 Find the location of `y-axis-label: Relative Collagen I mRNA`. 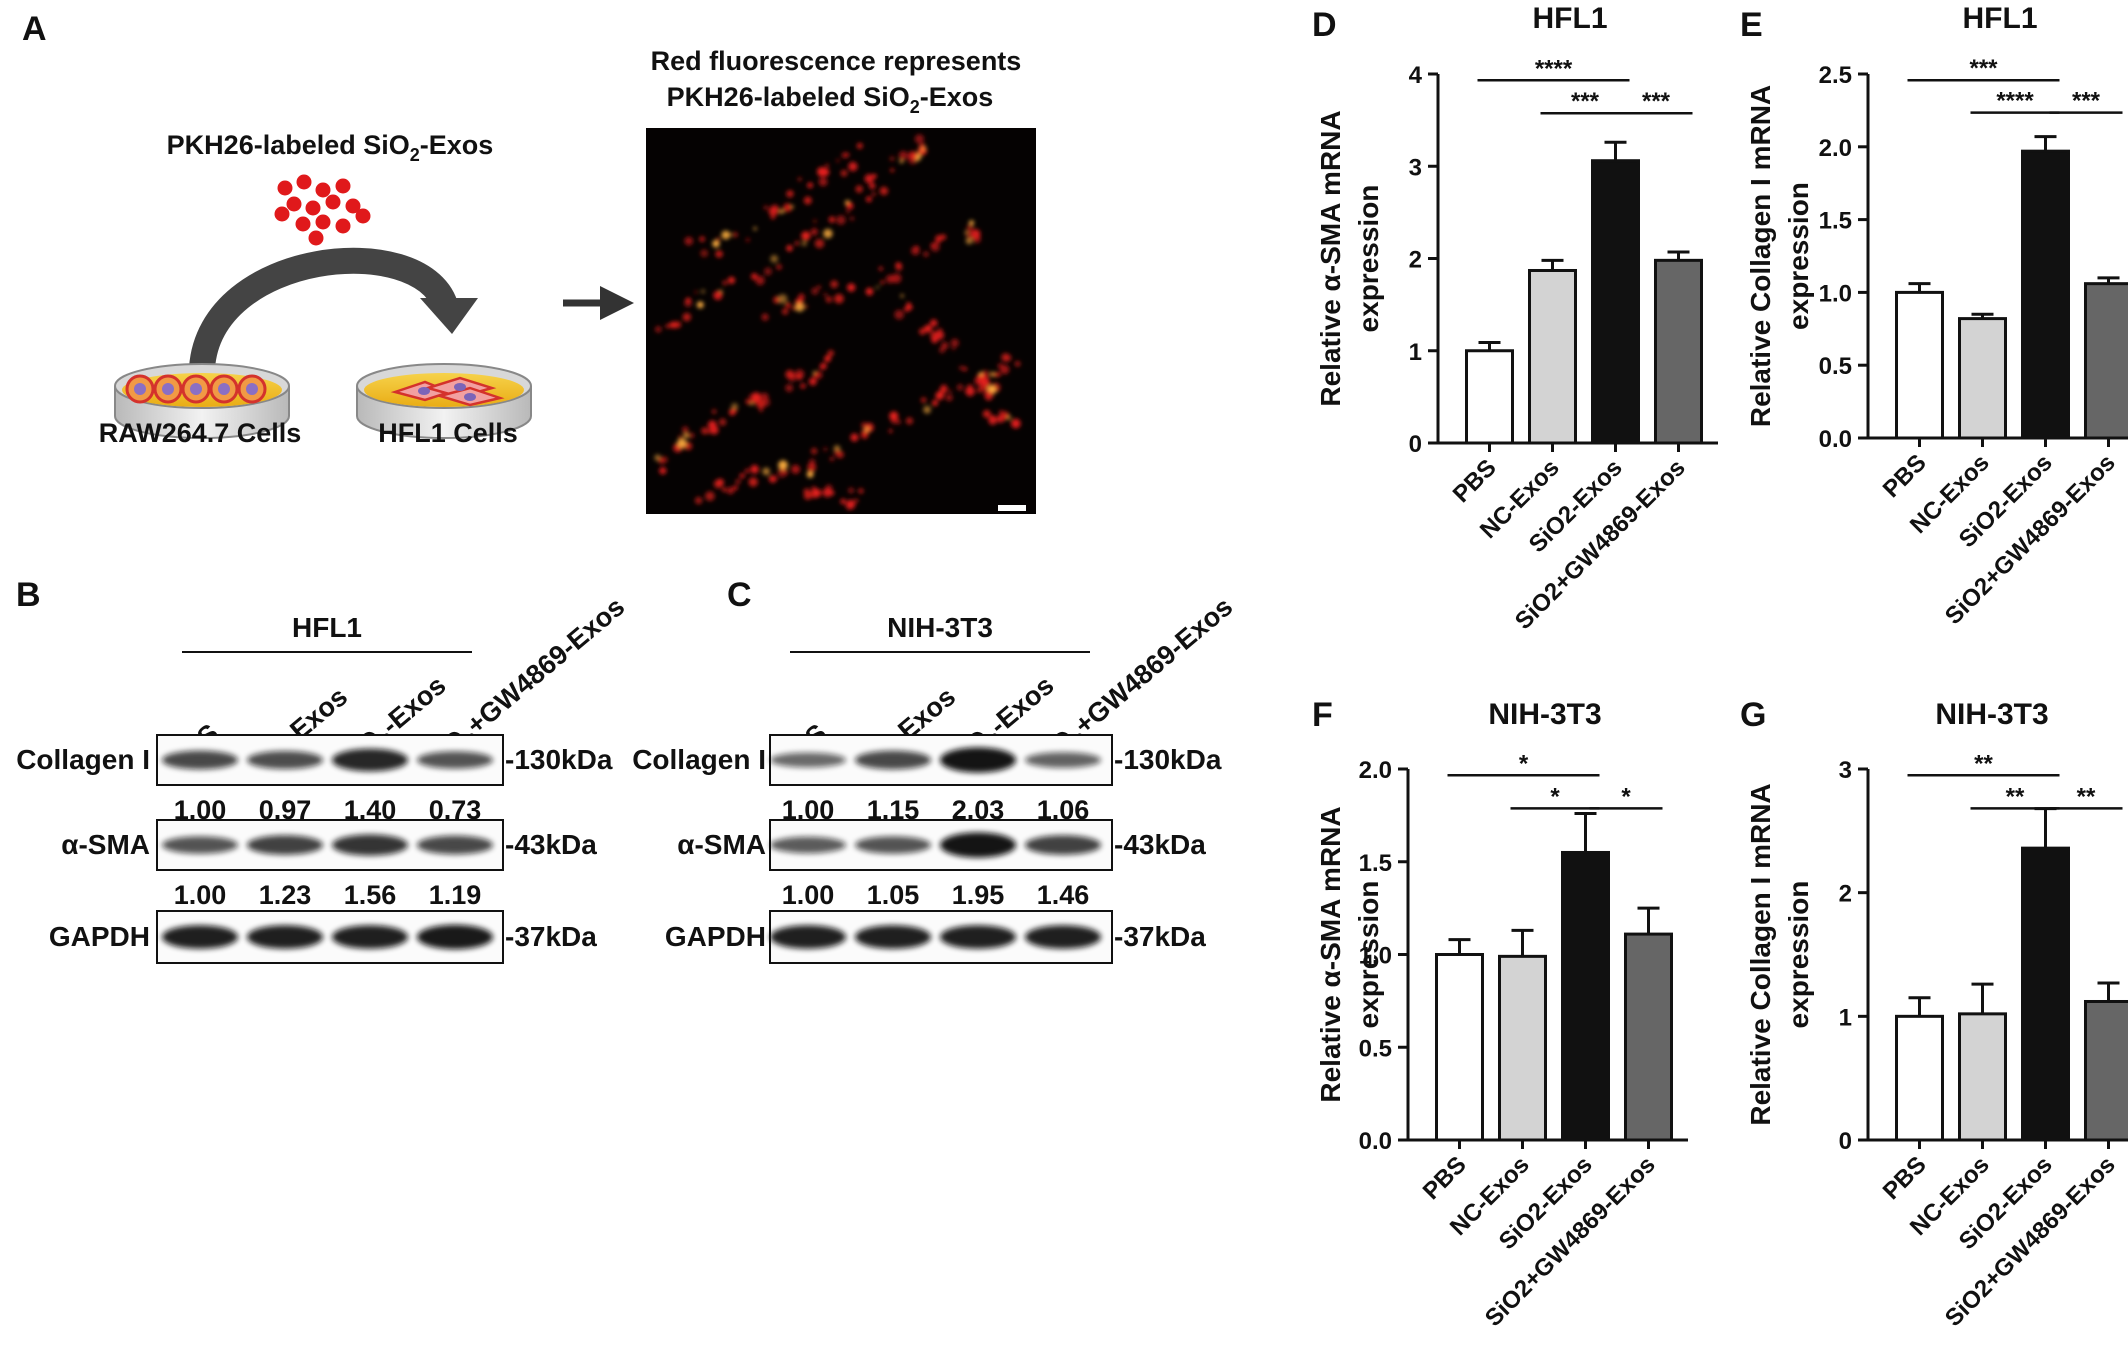

y-axis-label: Relative Collagen I mRNA is located at coordinates (1760, 256).